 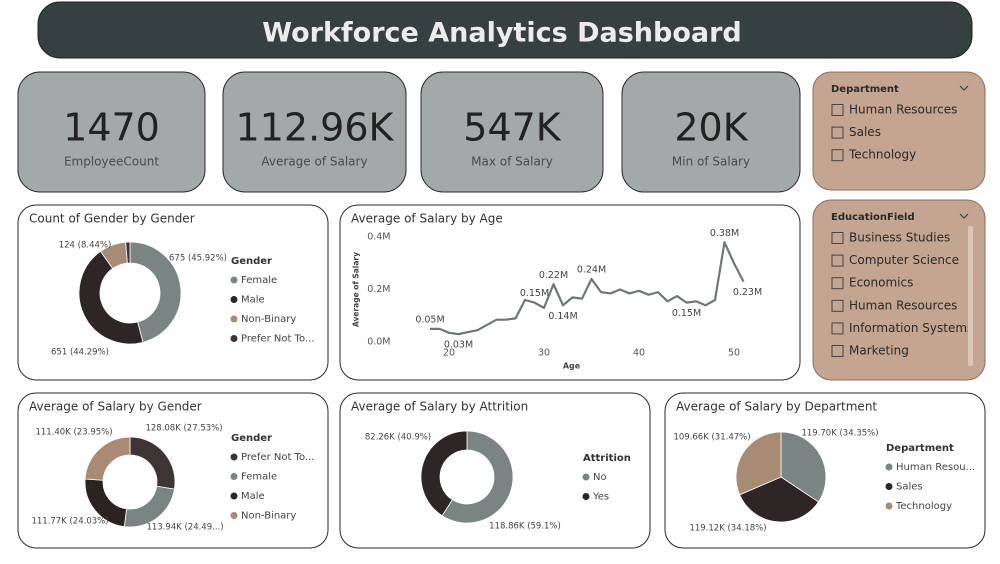 What do you see at coordinates (747, 292) in the screenshot?
I see `data-label: 0.23M` at bounding box center [747, 292].